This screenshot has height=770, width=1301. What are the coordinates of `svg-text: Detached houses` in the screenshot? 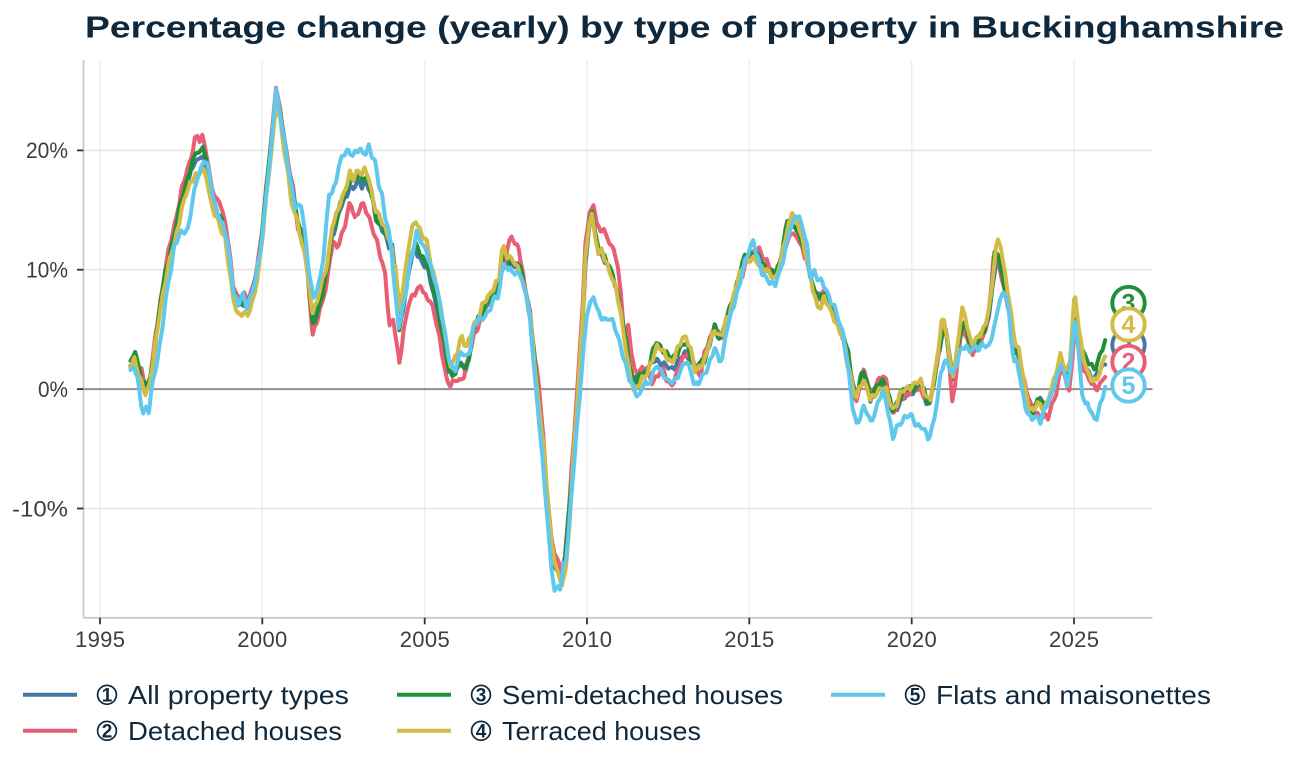 It's located at (235, 731).